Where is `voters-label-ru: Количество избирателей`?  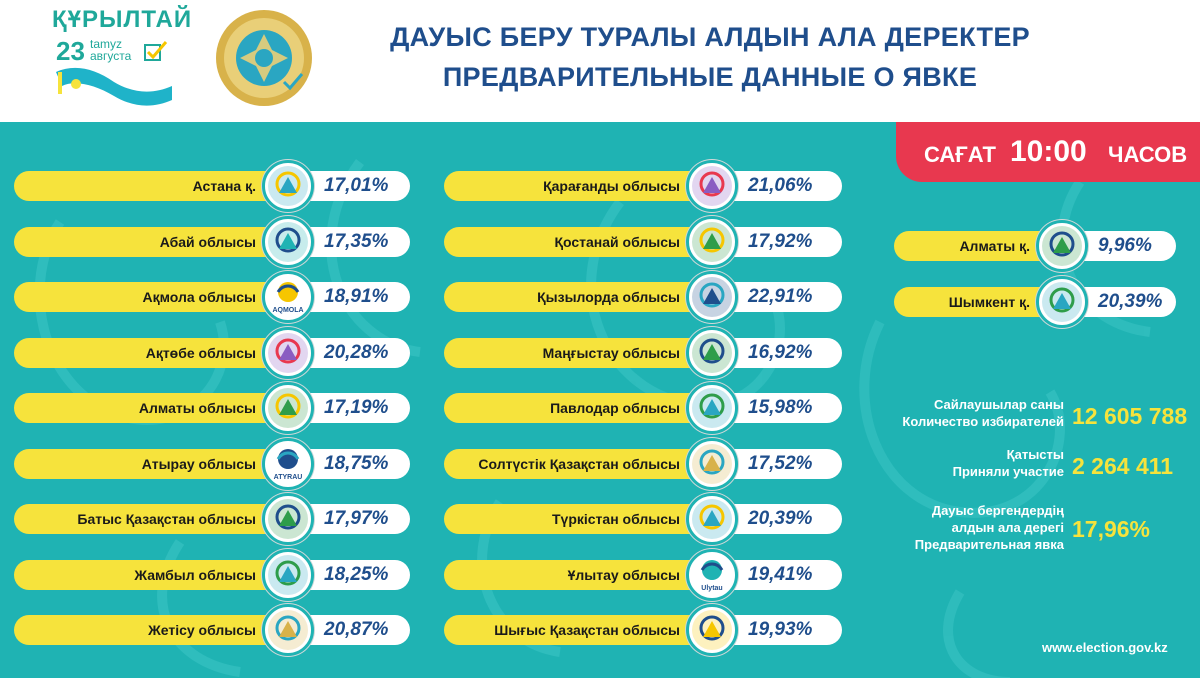
voters-label-ru: Количество избирателей is located at coordinates (983, 421).